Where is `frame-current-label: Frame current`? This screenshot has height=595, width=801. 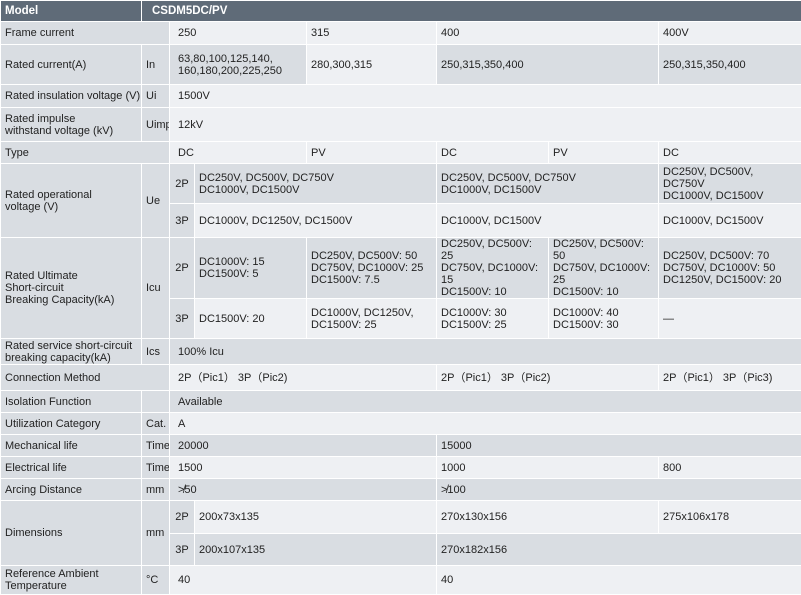 frame-current-label: Frame current is located at coordinates (85, 33).